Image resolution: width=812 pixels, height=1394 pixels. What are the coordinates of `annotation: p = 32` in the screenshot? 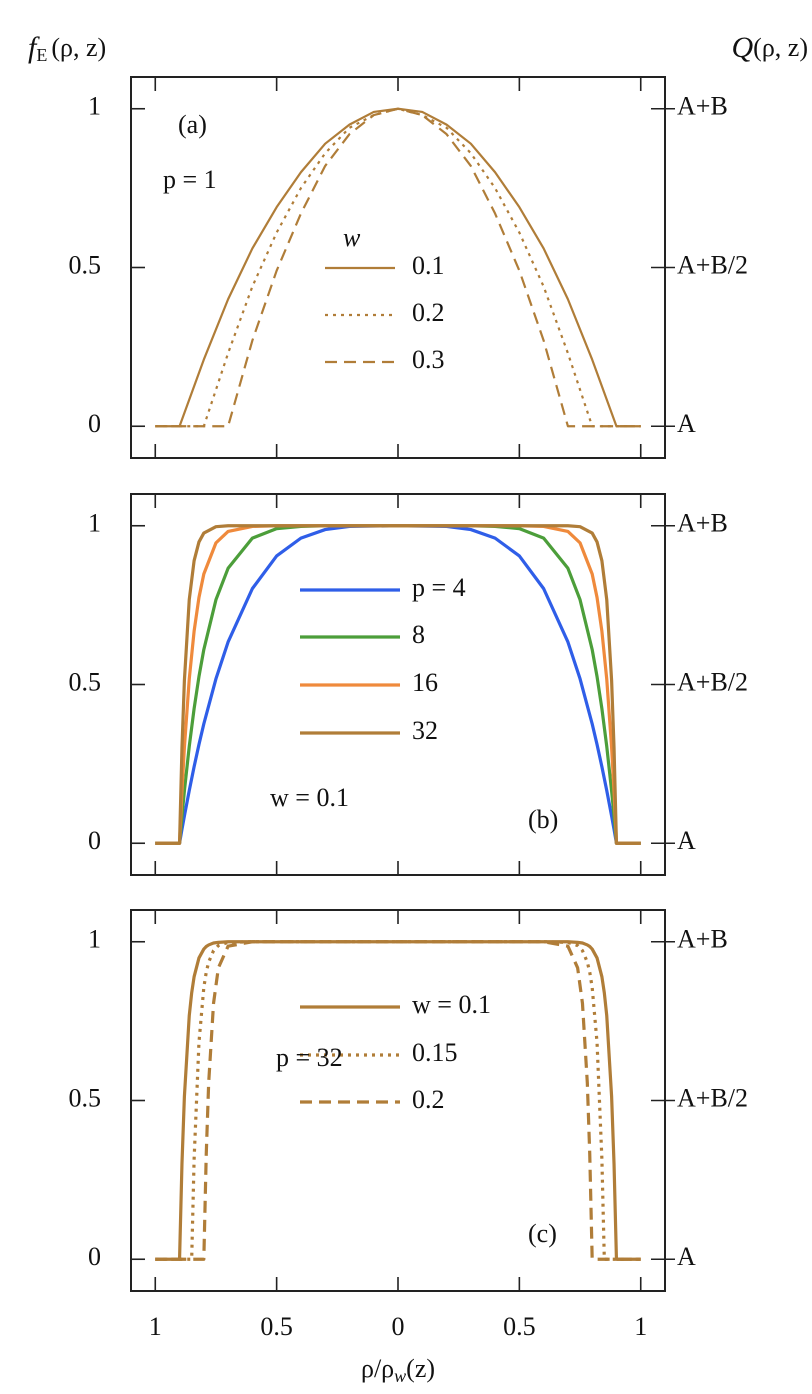 It's located at (309, 1057).